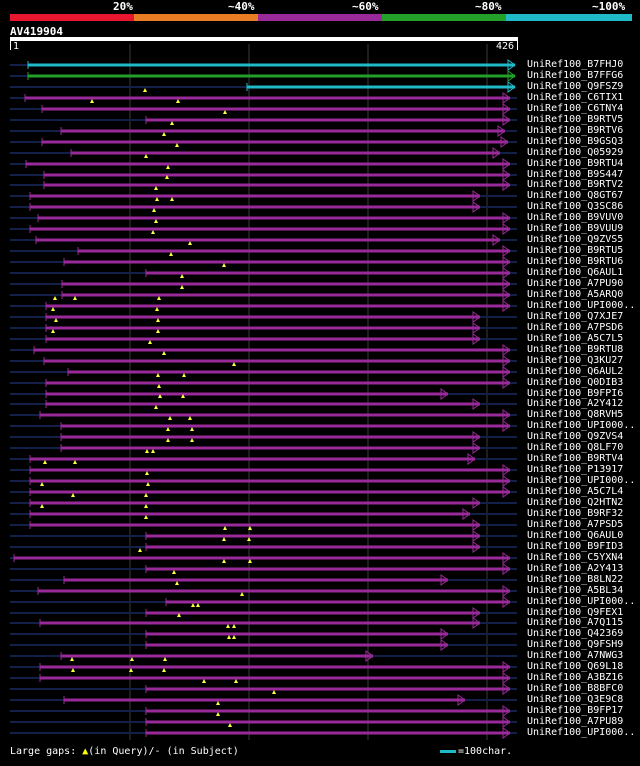 This screenshot has width=640, height=766. Describe the element at coordinates (575, 414) in the screenshot. I see `hit-label: UniRef100_Q8RVH5` at that location.